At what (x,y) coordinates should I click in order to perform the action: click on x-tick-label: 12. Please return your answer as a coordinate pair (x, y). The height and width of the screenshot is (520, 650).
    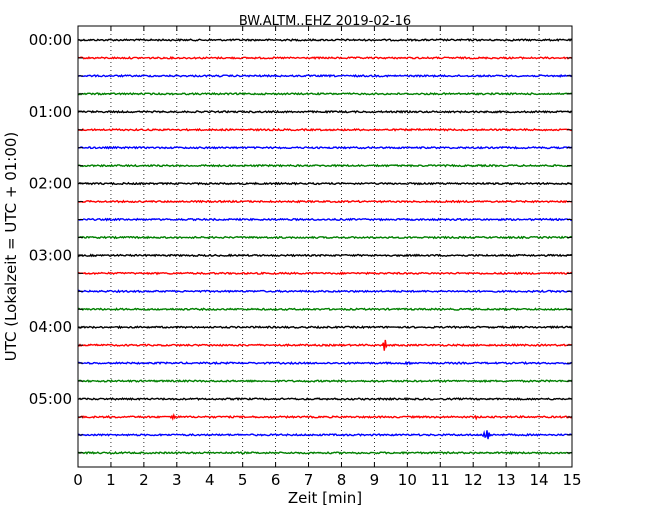
    Looking at the image, I should click on (473, 480).